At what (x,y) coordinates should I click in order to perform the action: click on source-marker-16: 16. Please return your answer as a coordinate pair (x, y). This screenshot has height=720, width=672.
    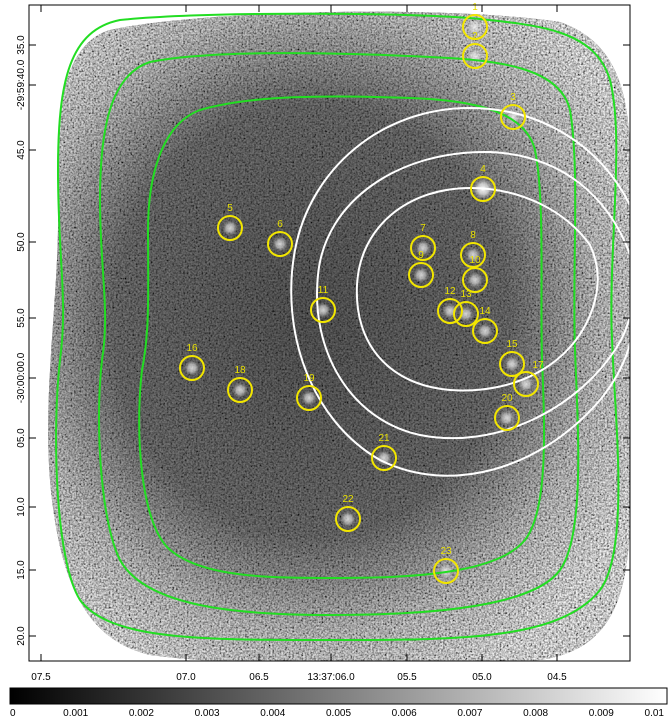
    Looking at the image, I should click on (192, 362).